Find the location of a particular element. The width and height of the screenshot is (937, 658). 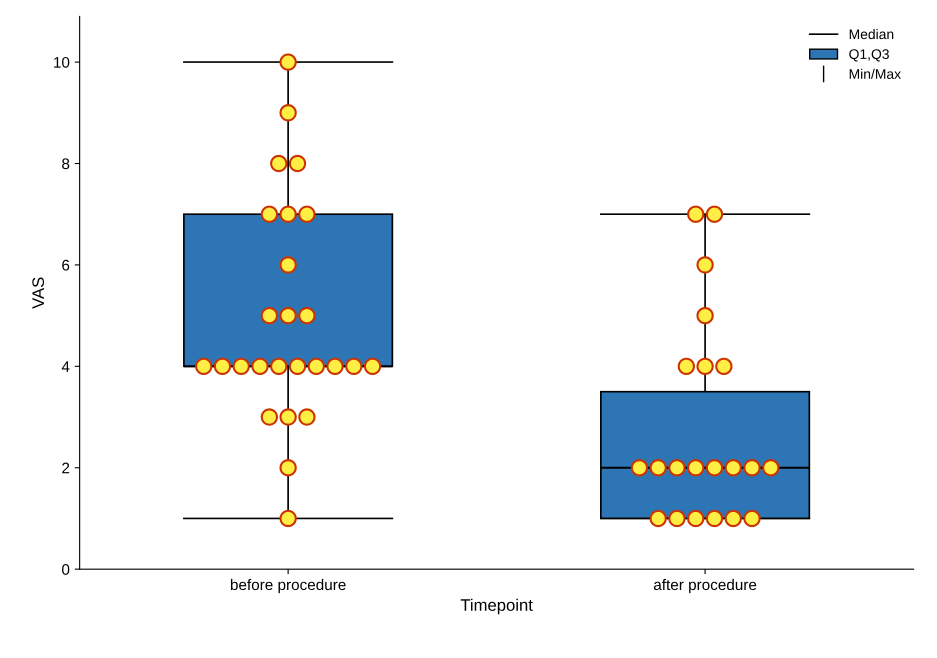

y-axis-title: VAS is located at coordinates (38, 293).